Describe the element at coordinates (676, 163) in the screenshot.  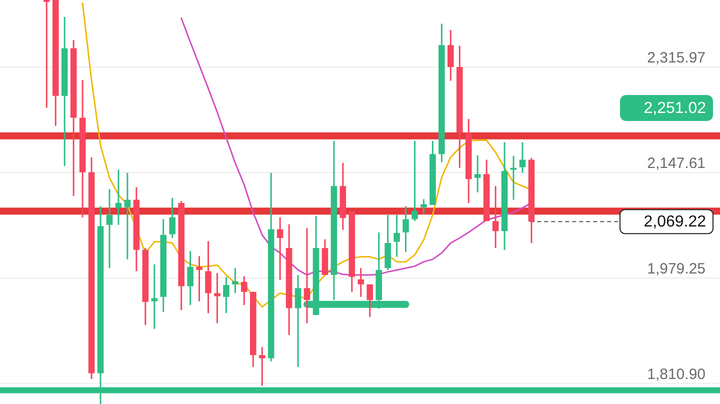
I see `y-tick-label: 2,147.61` at that location.